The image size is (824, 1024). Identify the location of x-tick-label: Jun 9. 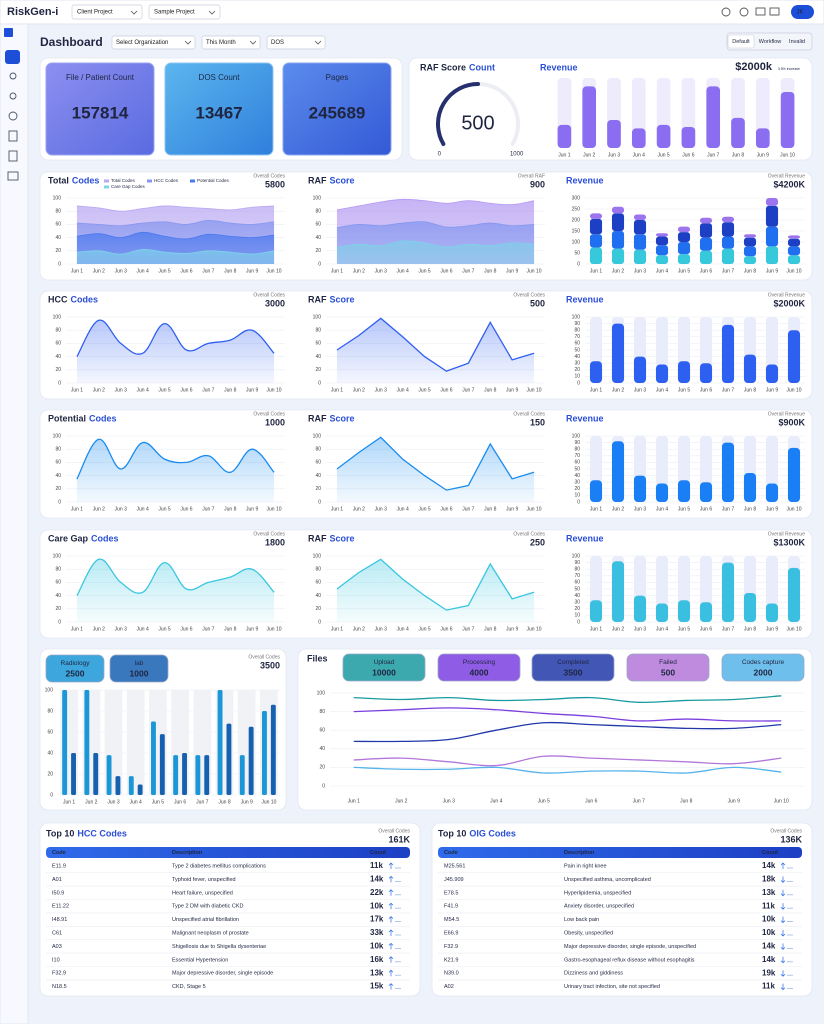
(734, 801).